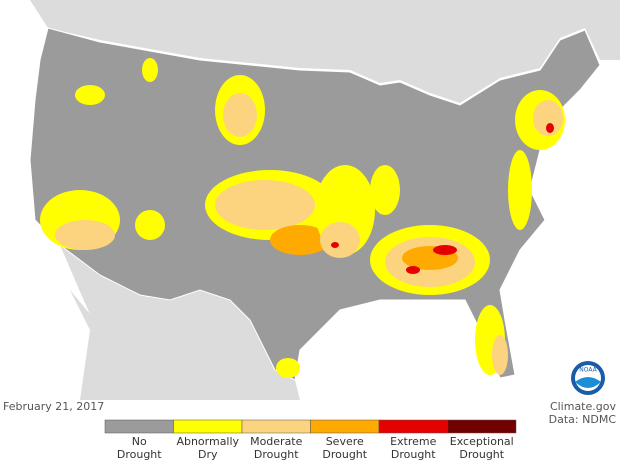 The height and width of the screenshot is (464, 620). I want to click on legend-label: No, so click(139, 441).